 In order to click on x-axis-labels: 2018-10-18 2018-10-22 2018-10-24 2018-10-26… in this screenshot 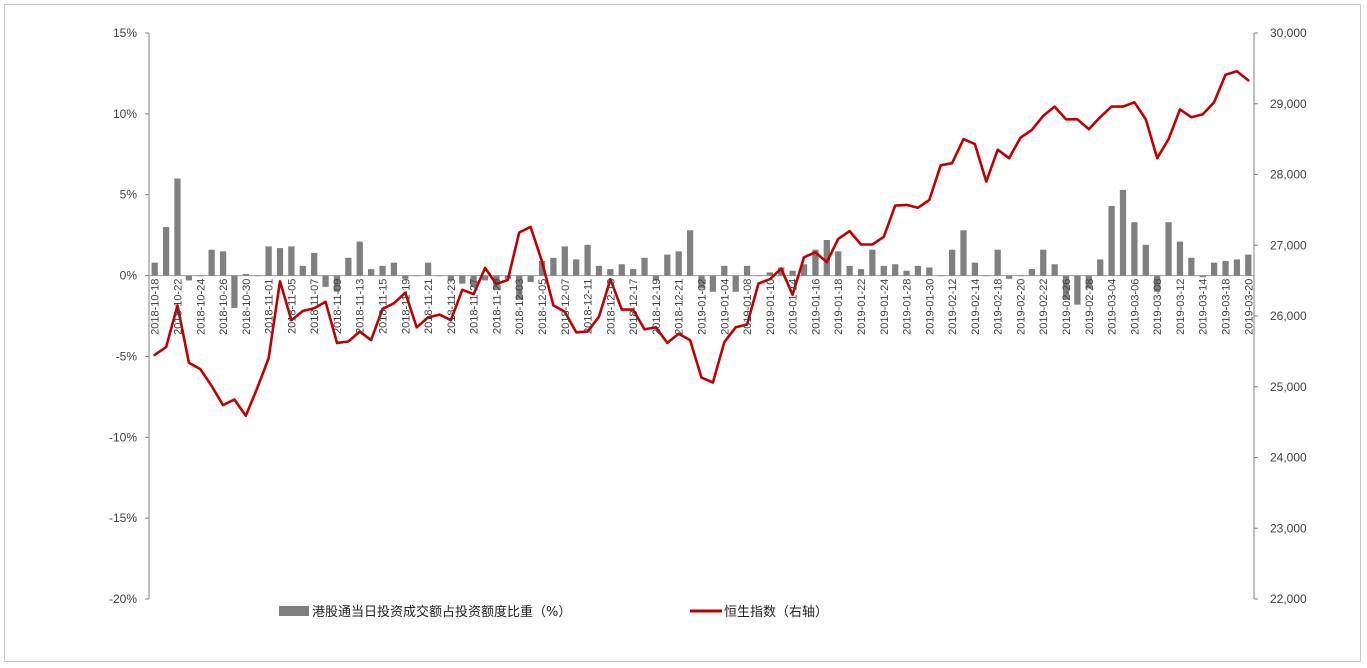, I will do `click(703, 307)`.